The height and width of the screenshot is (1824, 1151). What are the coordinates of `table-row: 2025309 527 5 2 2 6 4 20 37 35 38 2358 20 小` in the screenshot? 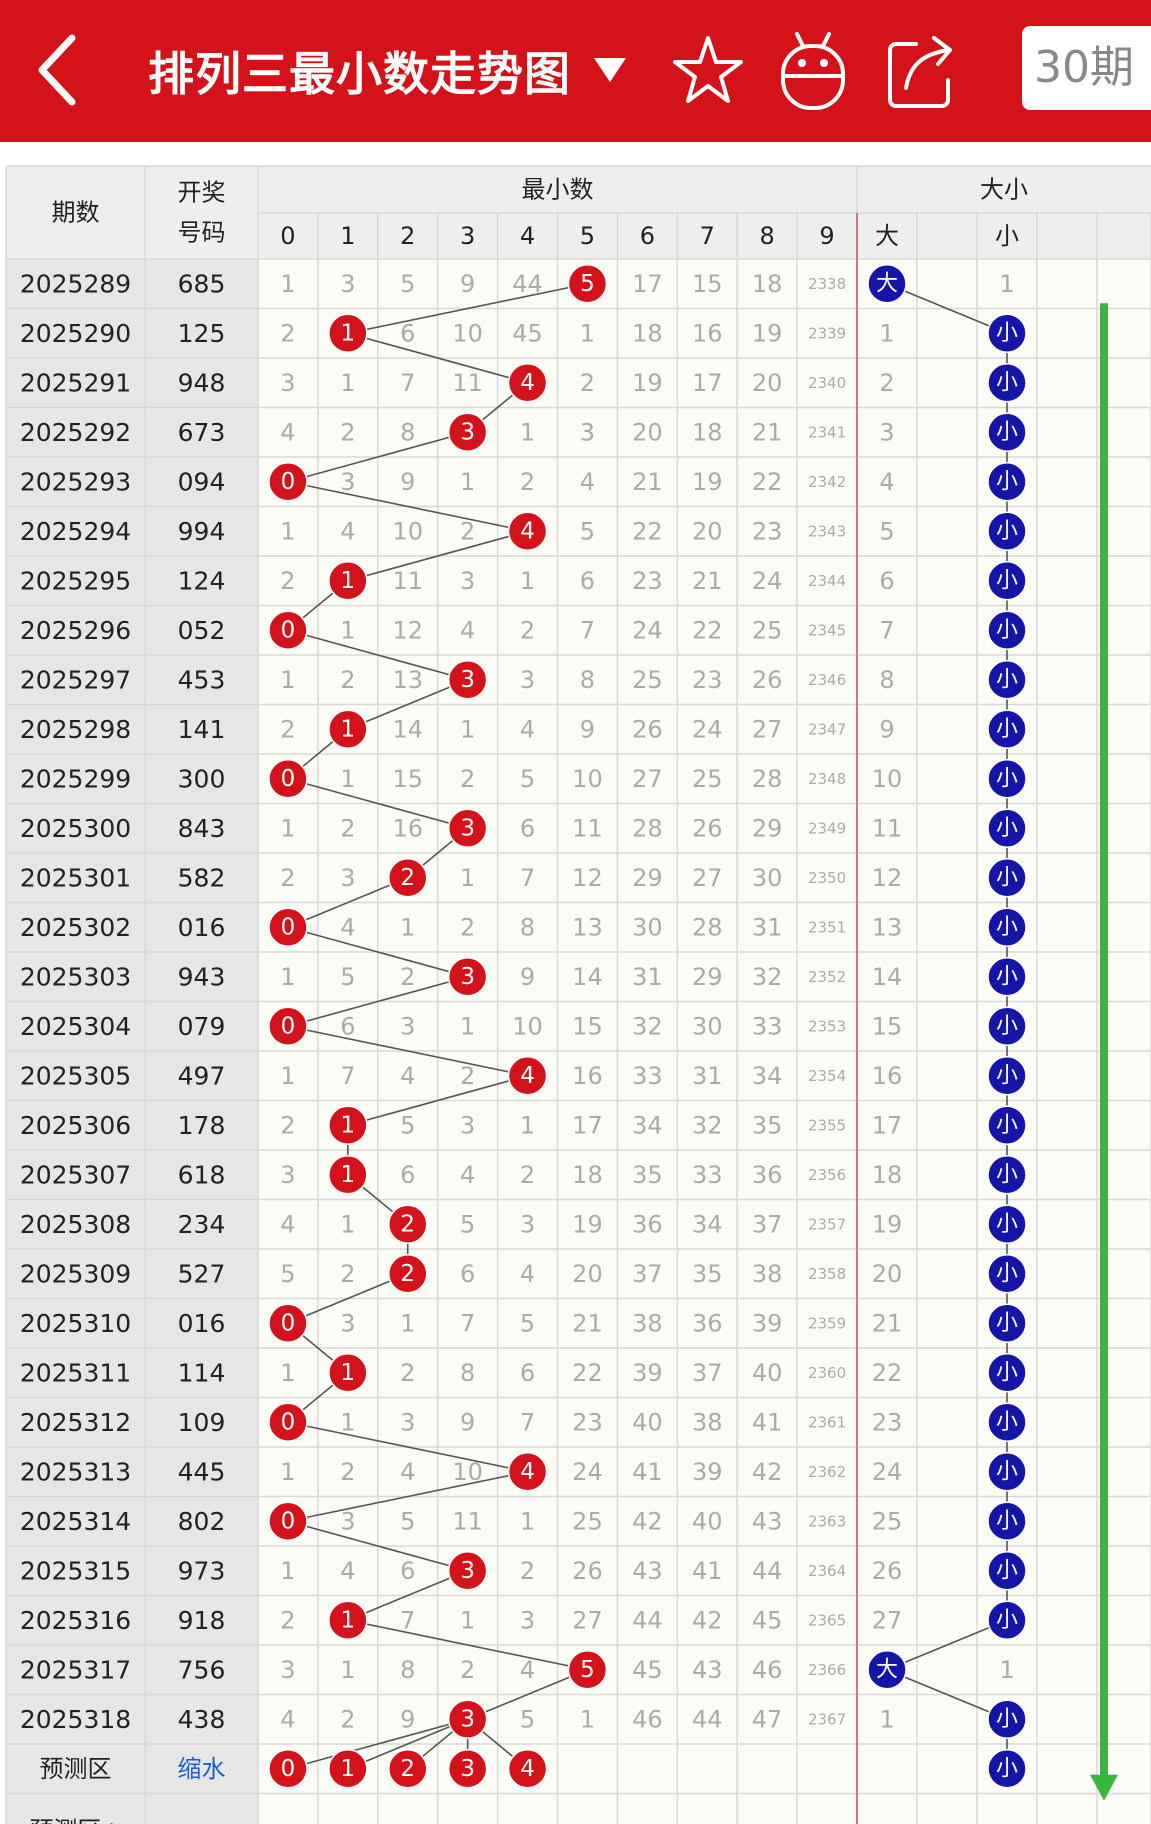 It's located at (523, 1274).